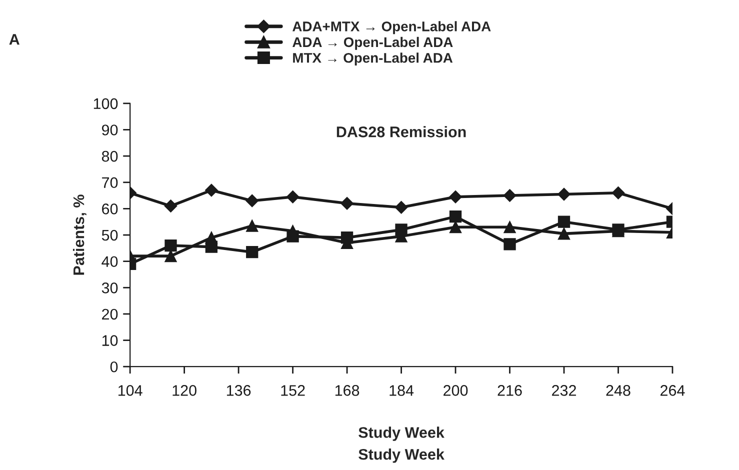 This screenshot has width=739, height=470. What do you see at coordinates (564, 390) in the screenshot?
I see `x-tick-label: 232` at bounding box center [564, 390].